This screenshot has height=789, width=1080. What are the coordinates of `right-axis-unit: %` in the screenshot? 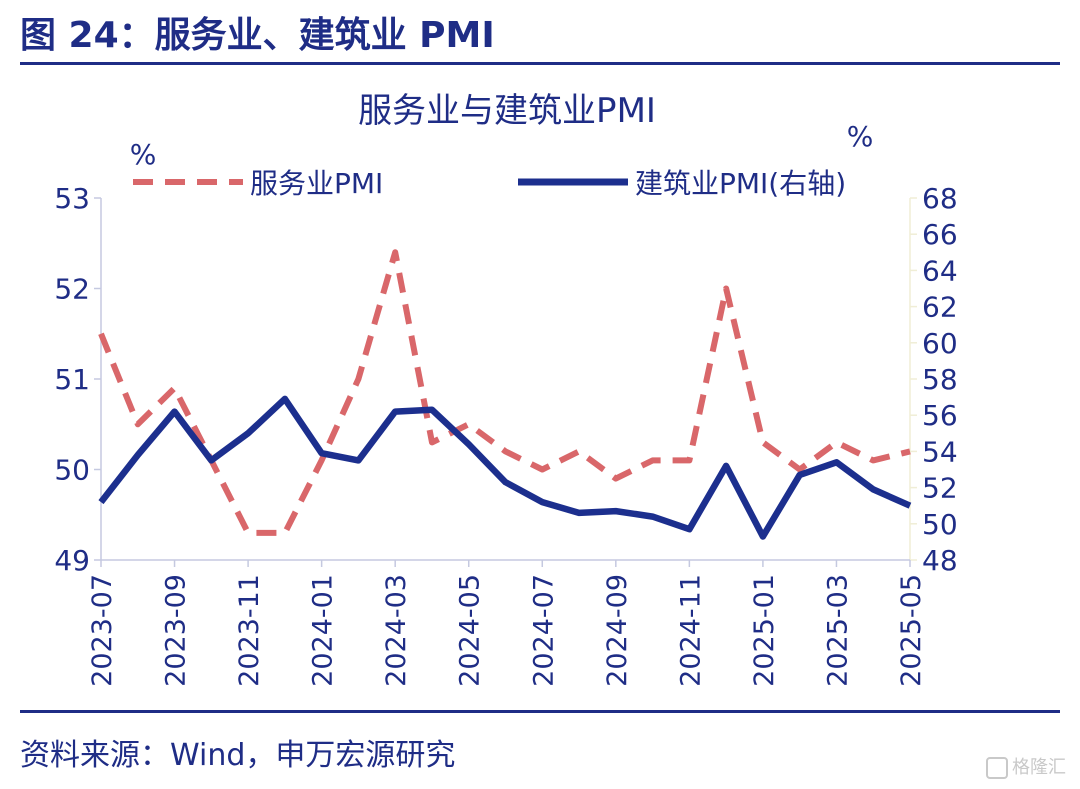 It's located at (860, 136).